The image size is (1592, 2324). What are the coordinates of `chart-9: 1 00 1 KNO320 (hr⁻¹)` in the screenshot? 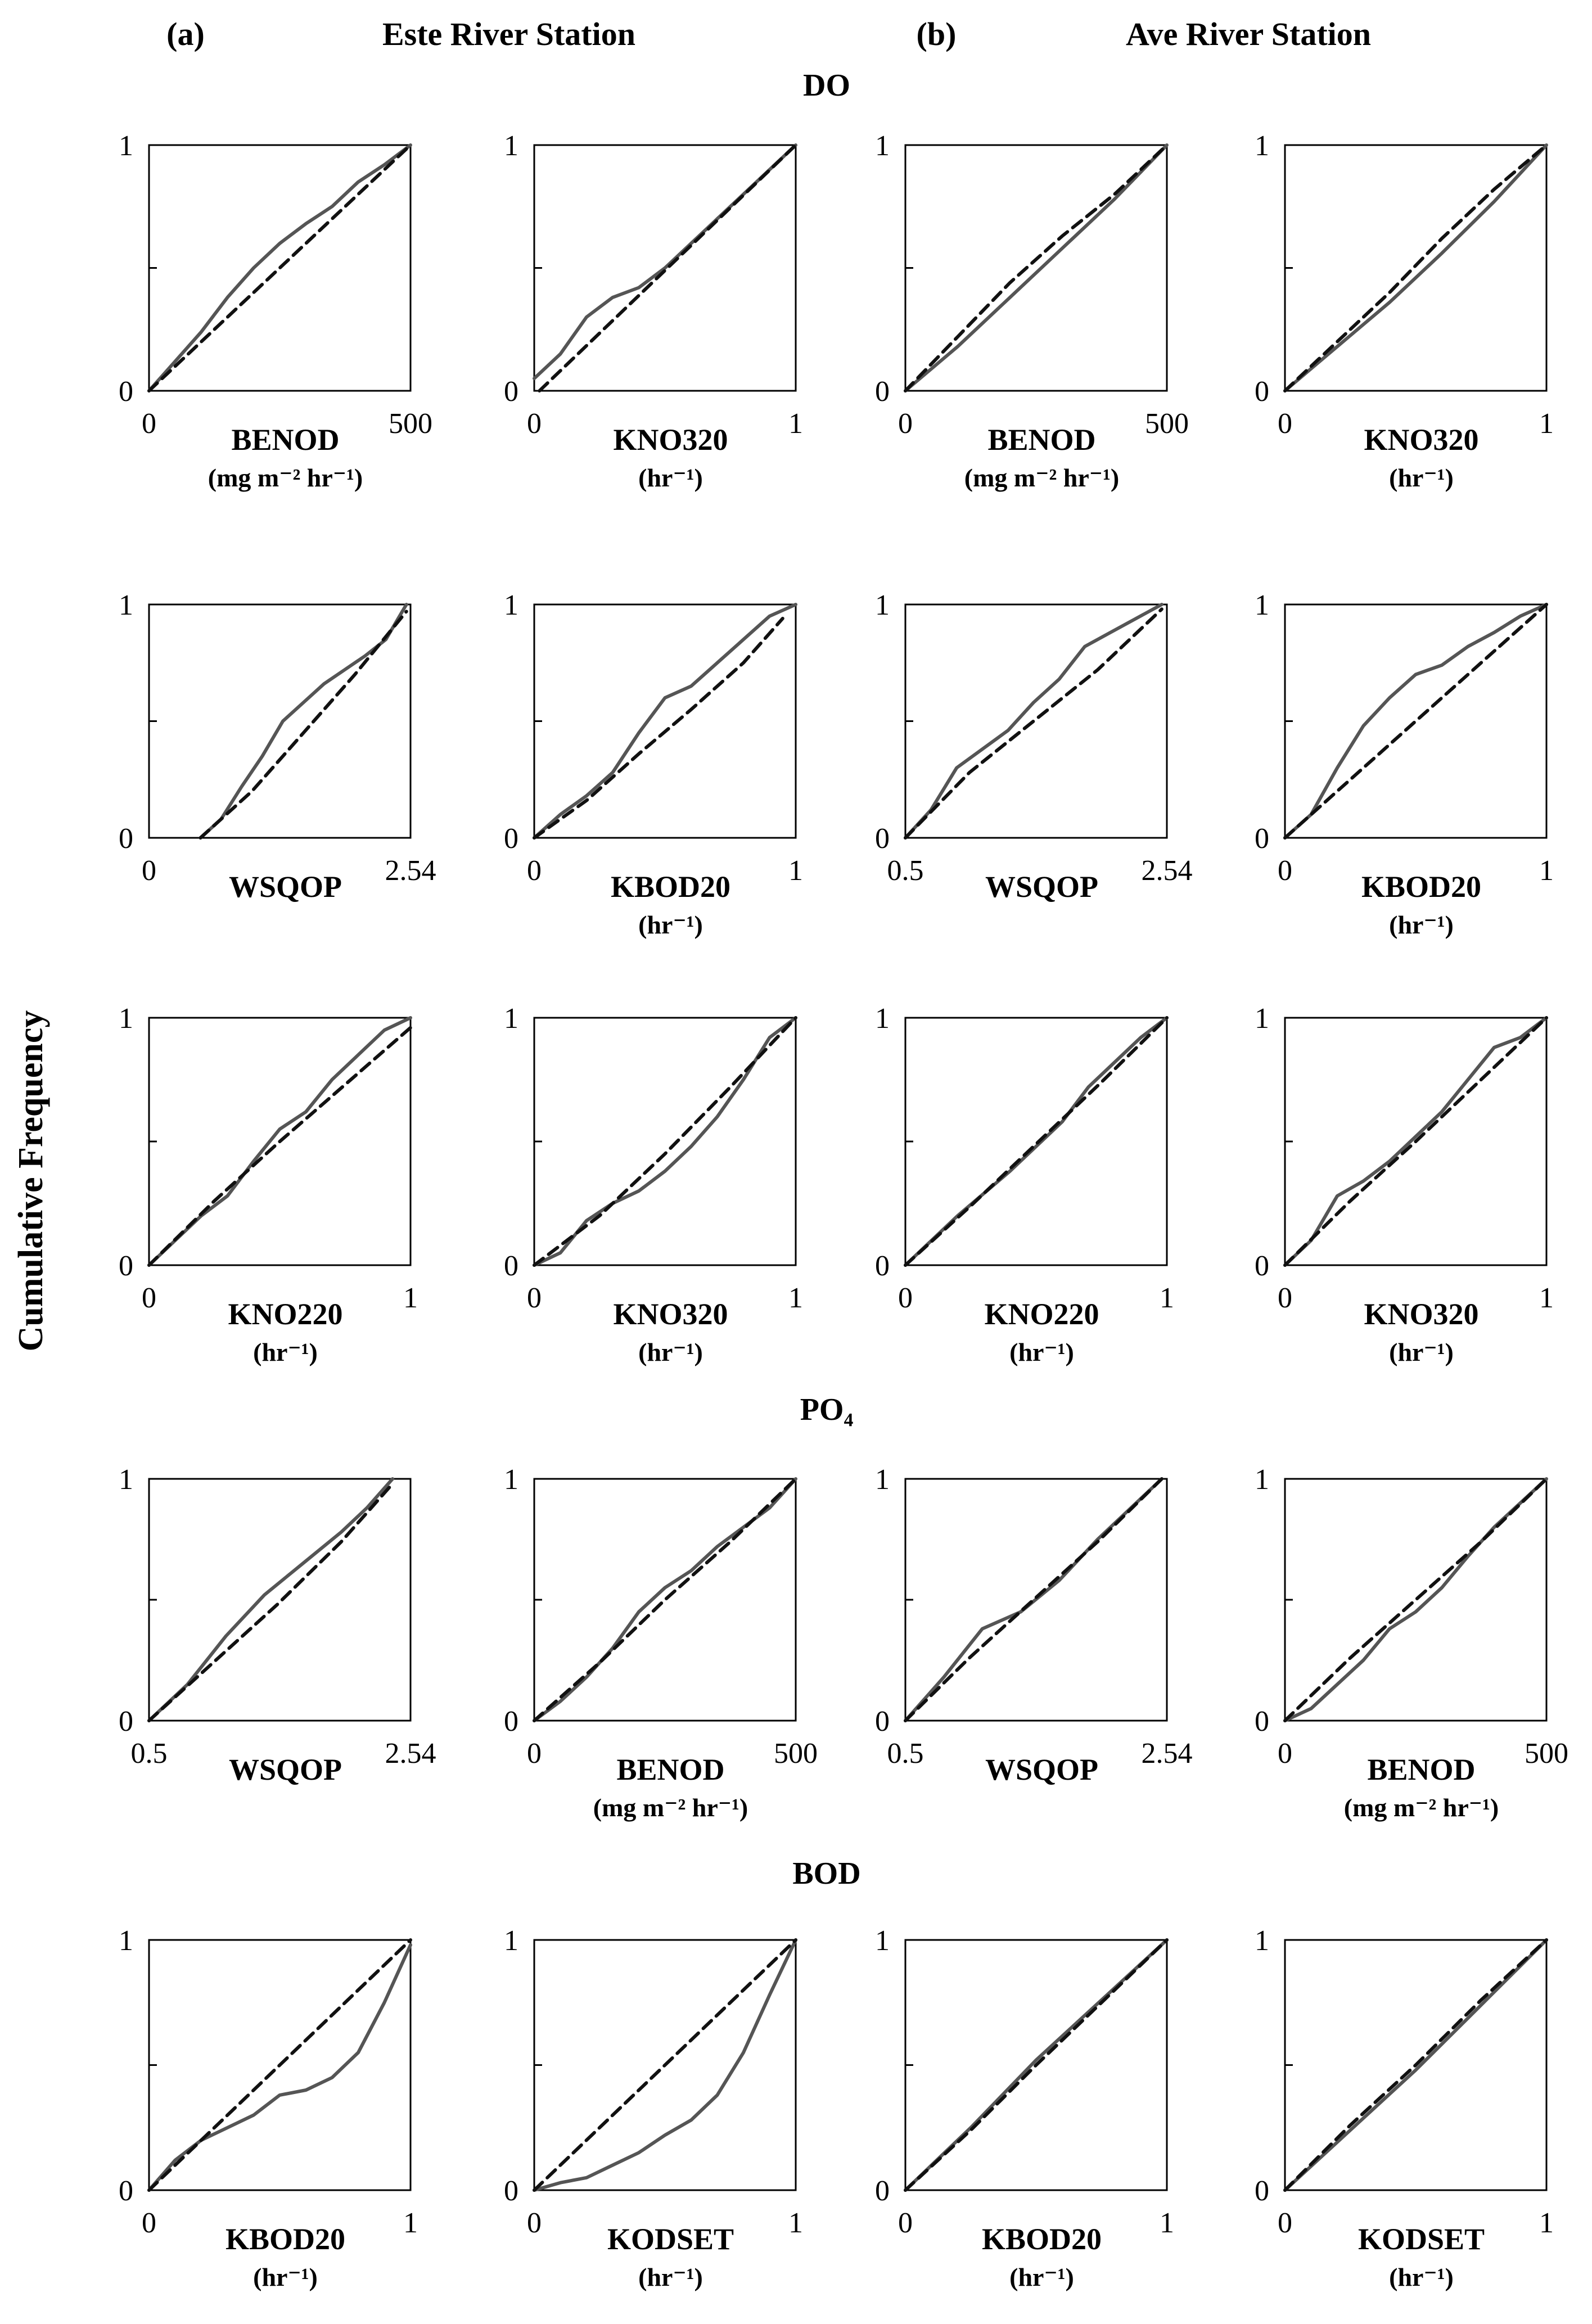 It's located at (653, 1184).